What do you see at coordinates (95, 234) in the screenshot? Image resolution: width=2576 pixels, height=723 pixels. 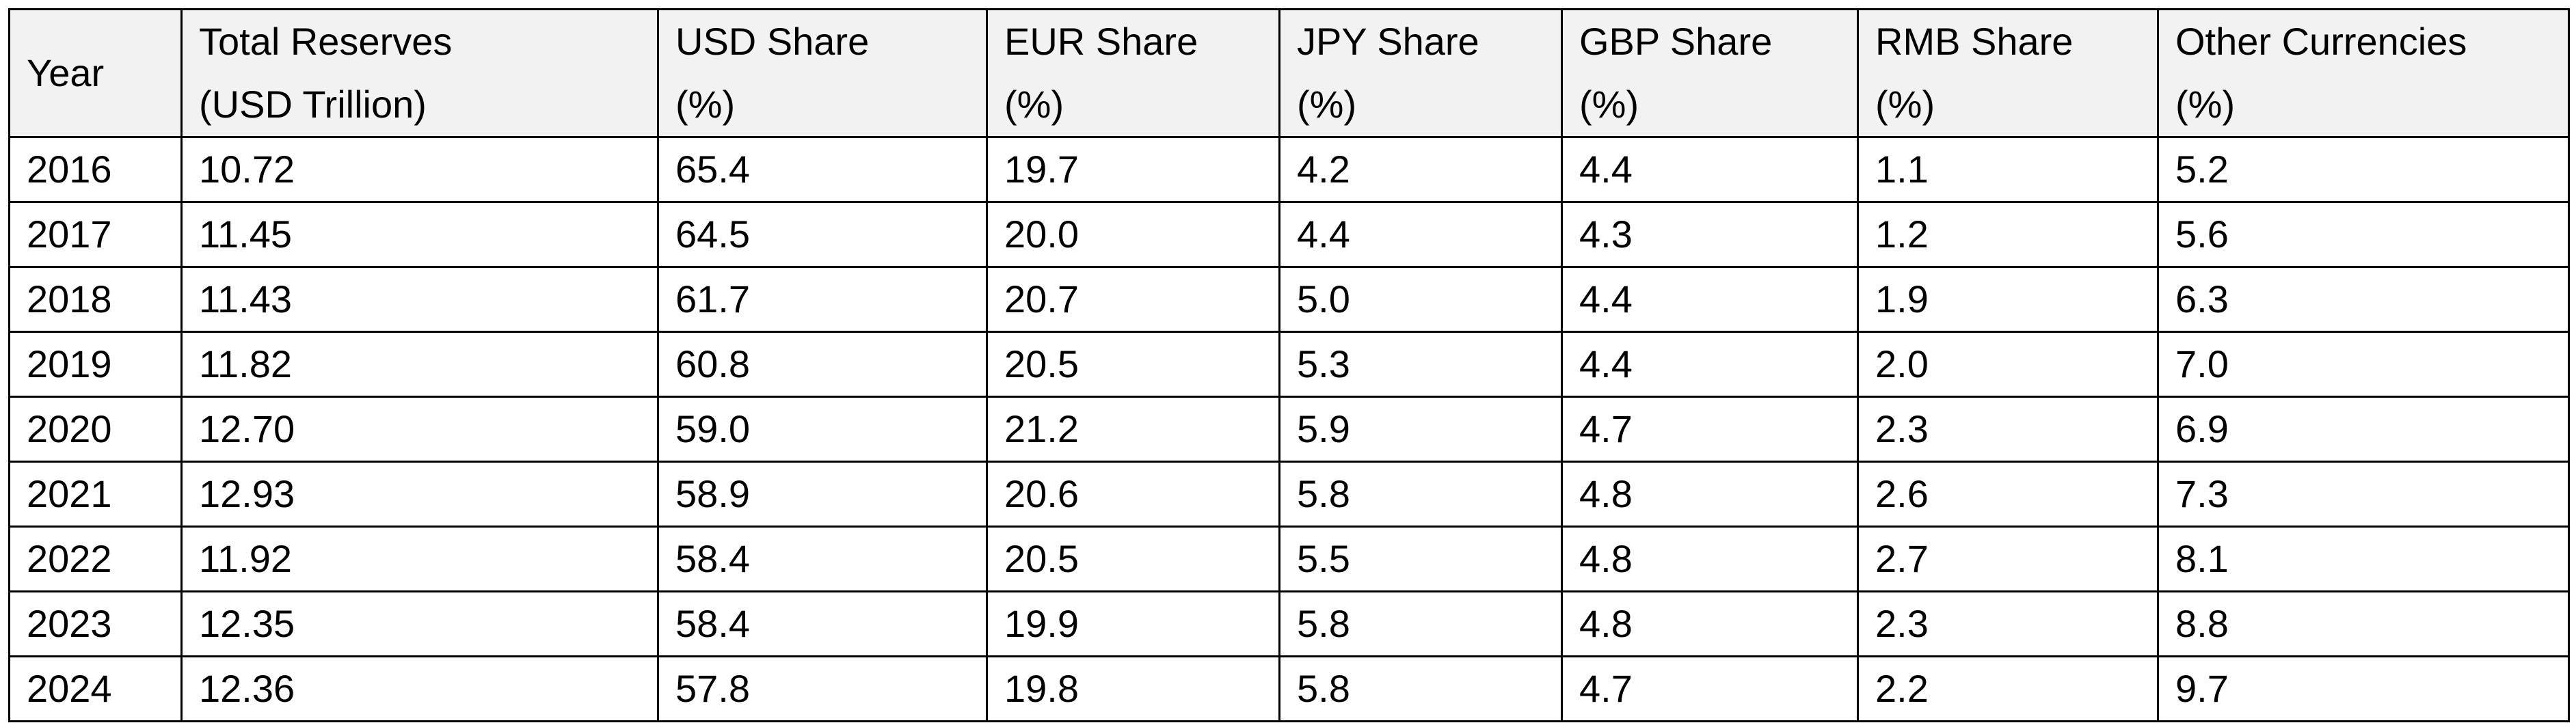 I see `table-cell: 2017` at bounding box center [95, 234].